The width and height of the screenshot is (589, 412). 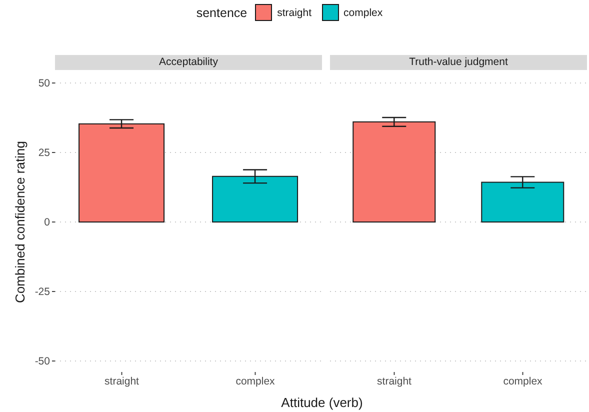 What do you see at coordinates (322, 402) in the screenshot?
I see `x-axis-title: Attitude (verb)` at bounding box center [322, 402].